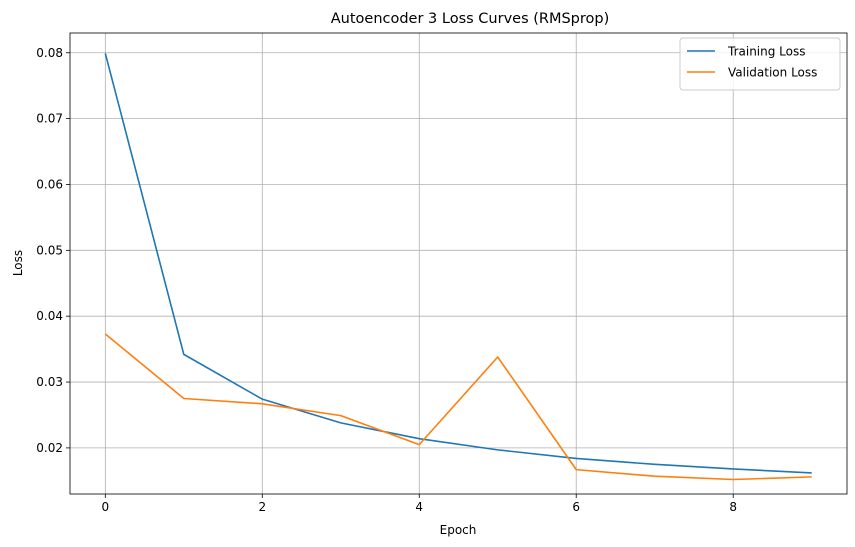 The width and height of the screenshot is (855, 547). I want to click on legend-box, so click(760, 64).